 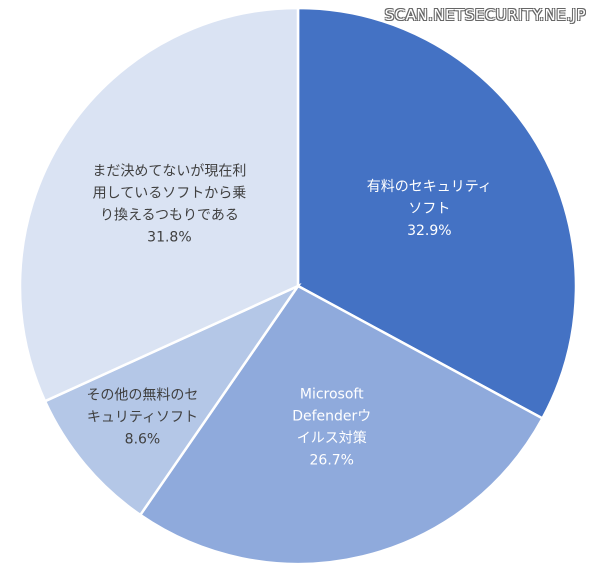 I want to click on pie-slice-label-1: Microsoft Defenderウイルス対策 26.7%, so click(x=331, y=428).